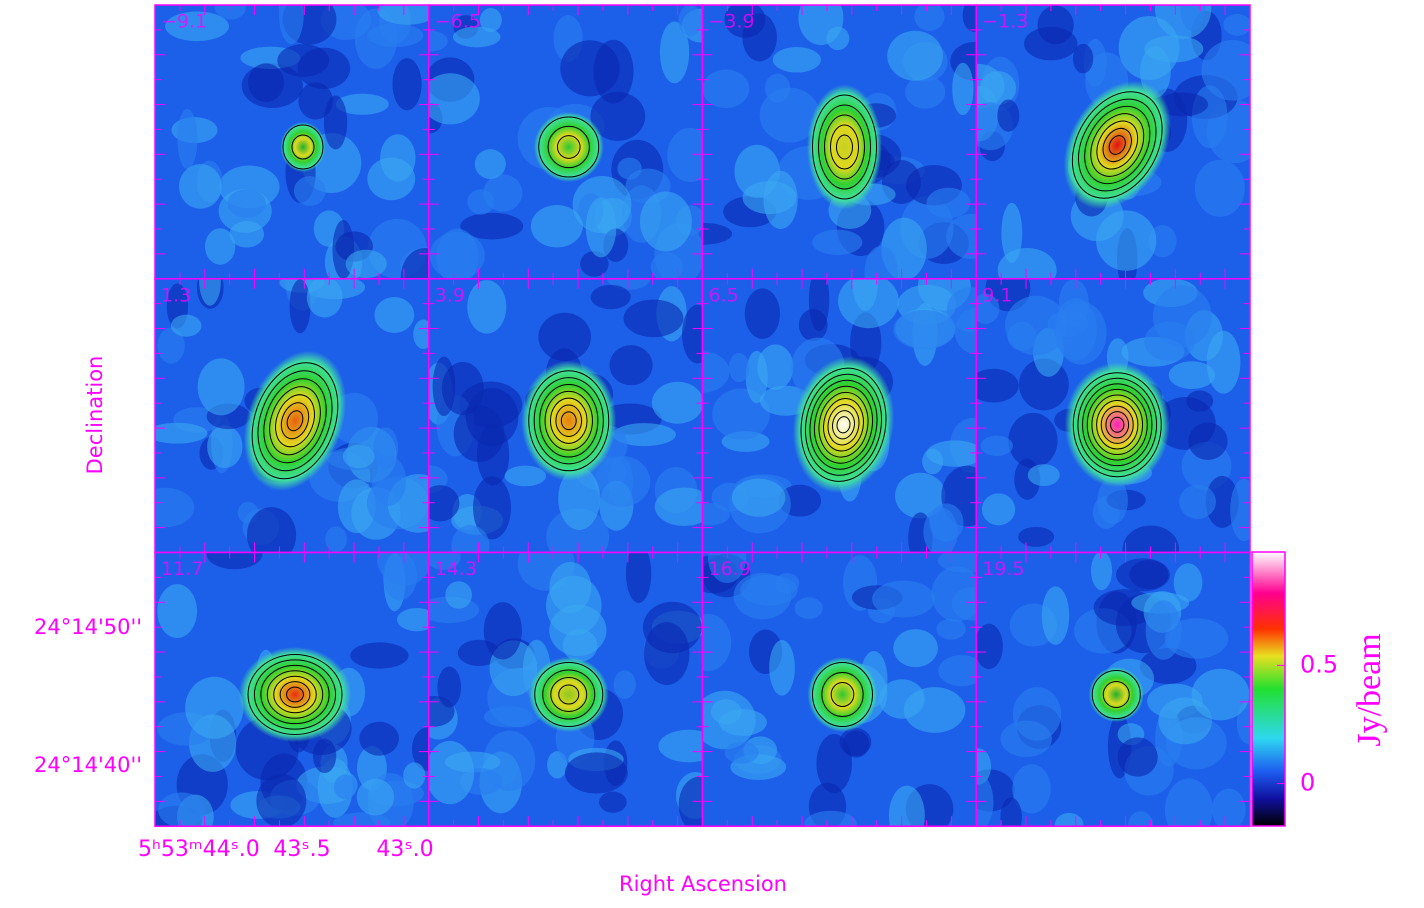 The width and height of the screenshot is (1424, 908). What do you see at coordinates (730, 569) in the screenshot?
I see `panel-label: 16.9` at bounding box center [730, 569].